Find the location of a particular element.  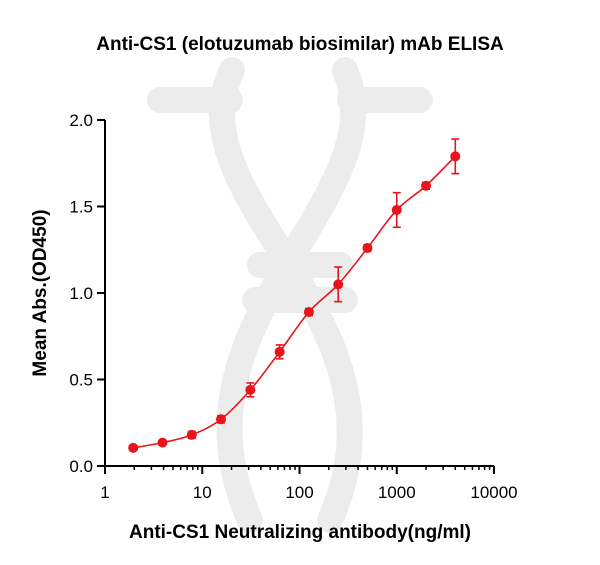

x-tick-label: 100 is located at coordinates (299, 492).